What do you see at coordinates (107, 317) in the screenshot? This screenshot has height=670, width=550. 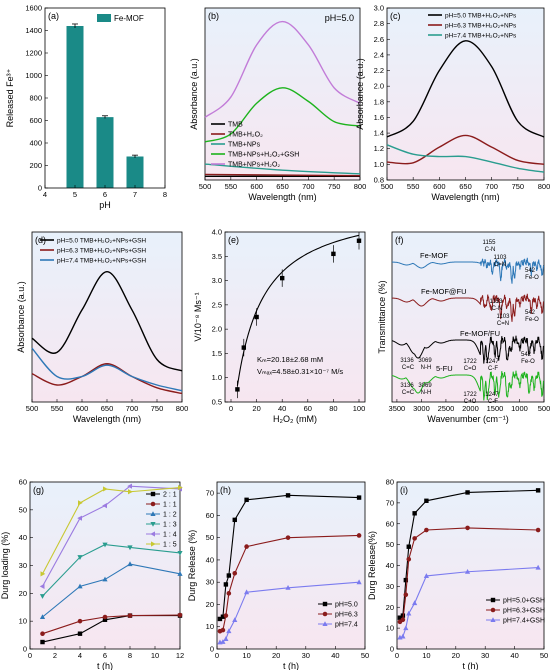 I see `panel-d-plot-area` at bounding box center [107, 317].